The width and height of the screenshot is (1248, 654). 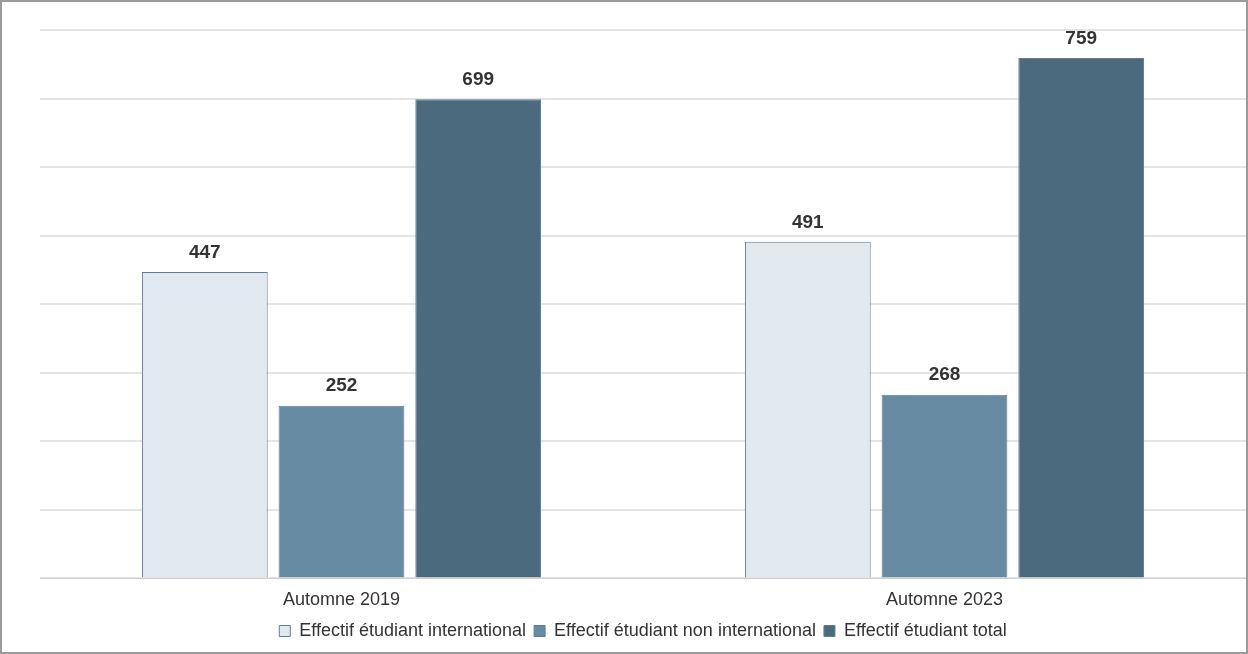 I want to click on legend-label: Effectif étudiant international, so click(x=413, y=629).